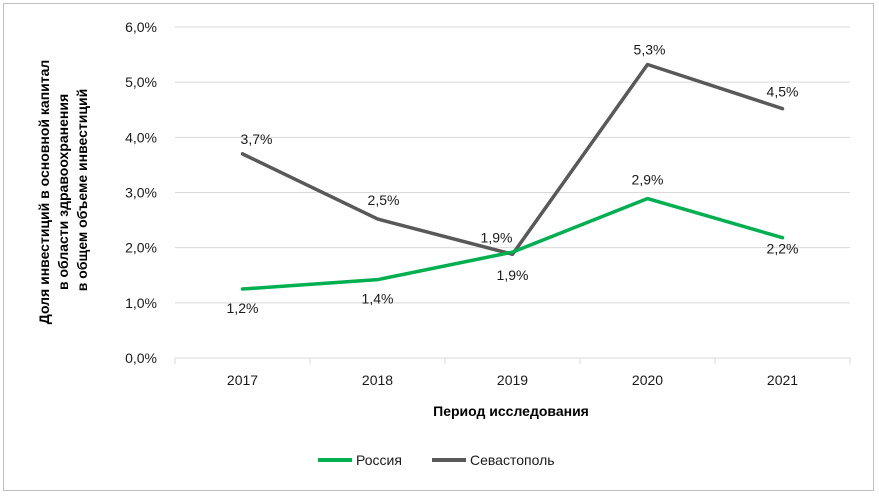  I want to click on y-tick-label: 2,0%, so click(141, 248).